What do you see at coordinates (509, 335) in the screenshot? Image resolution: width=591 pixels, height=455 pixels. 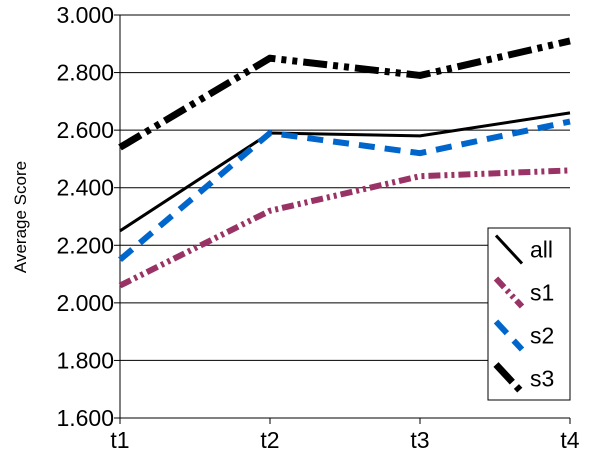 I see `legend-swatch-s2` at bounding box center [509, 335].